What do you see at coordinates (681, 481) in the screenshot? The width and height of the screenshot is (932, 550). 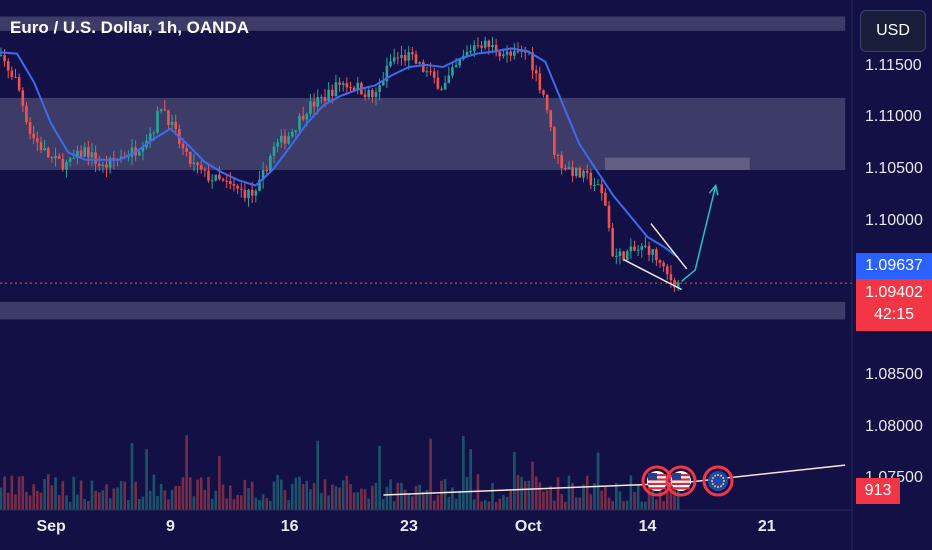 I see `us-flag-icon` at bounding box center [681, 481].